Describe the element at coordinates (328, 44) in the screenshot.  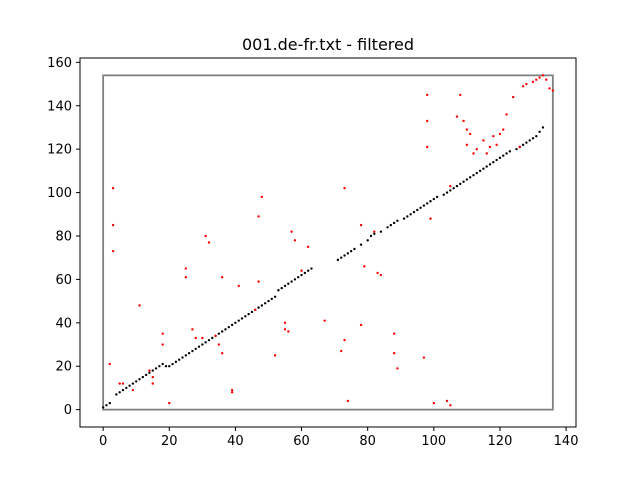
I see `chart-title: 001.de-fr.txt - filtered` at that location.